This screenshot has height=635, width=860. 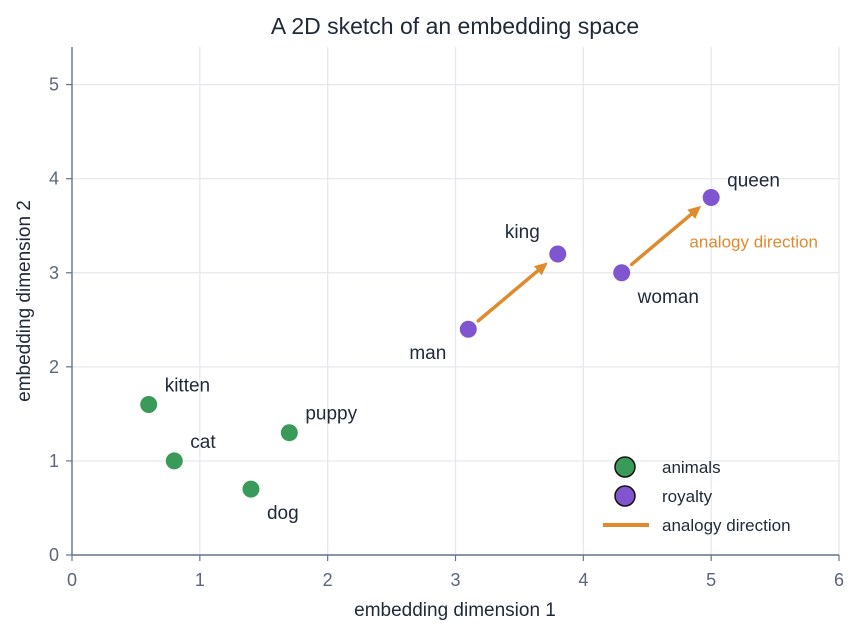 I want to click on y-tick-label: 5, so click(x=54, y=85).